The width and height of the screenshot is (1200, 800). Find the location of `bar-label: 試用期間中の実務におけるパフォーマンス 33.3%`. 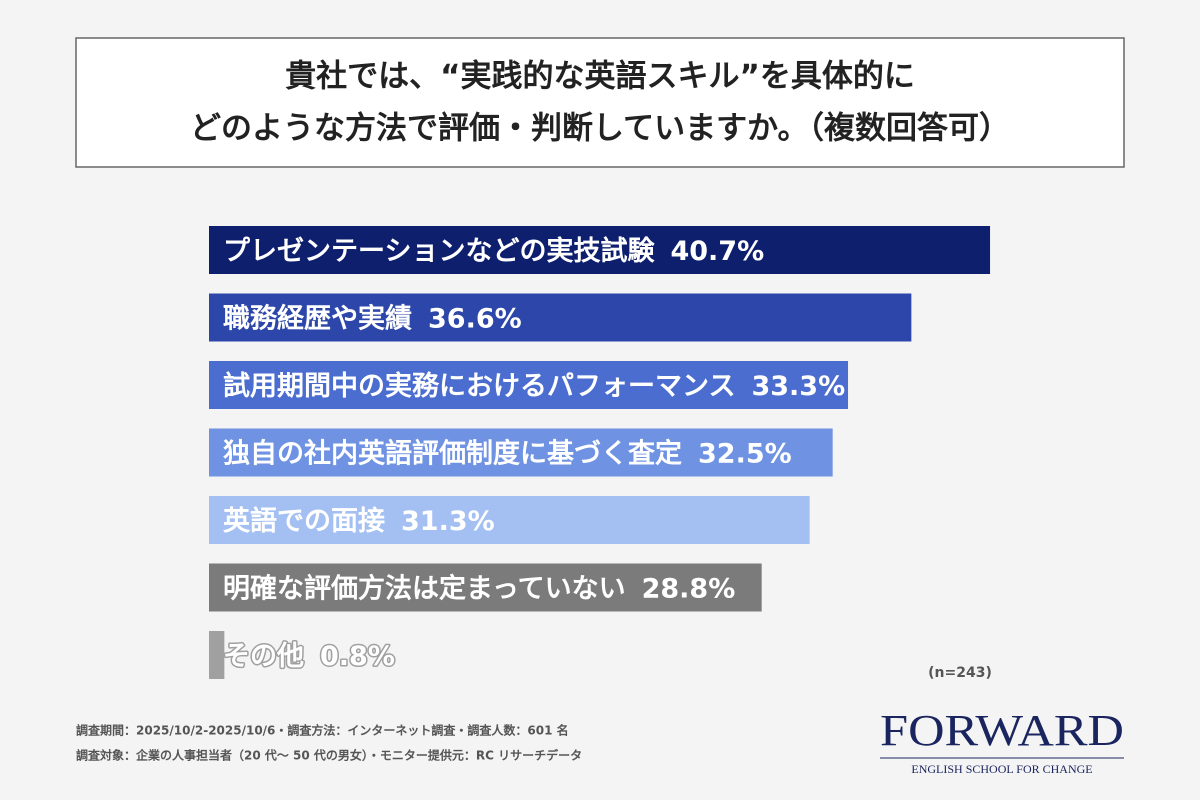

bar-label: 試用期間中の実務におけるパフォーマンス 33.3% is located at coordinates (534, 386).